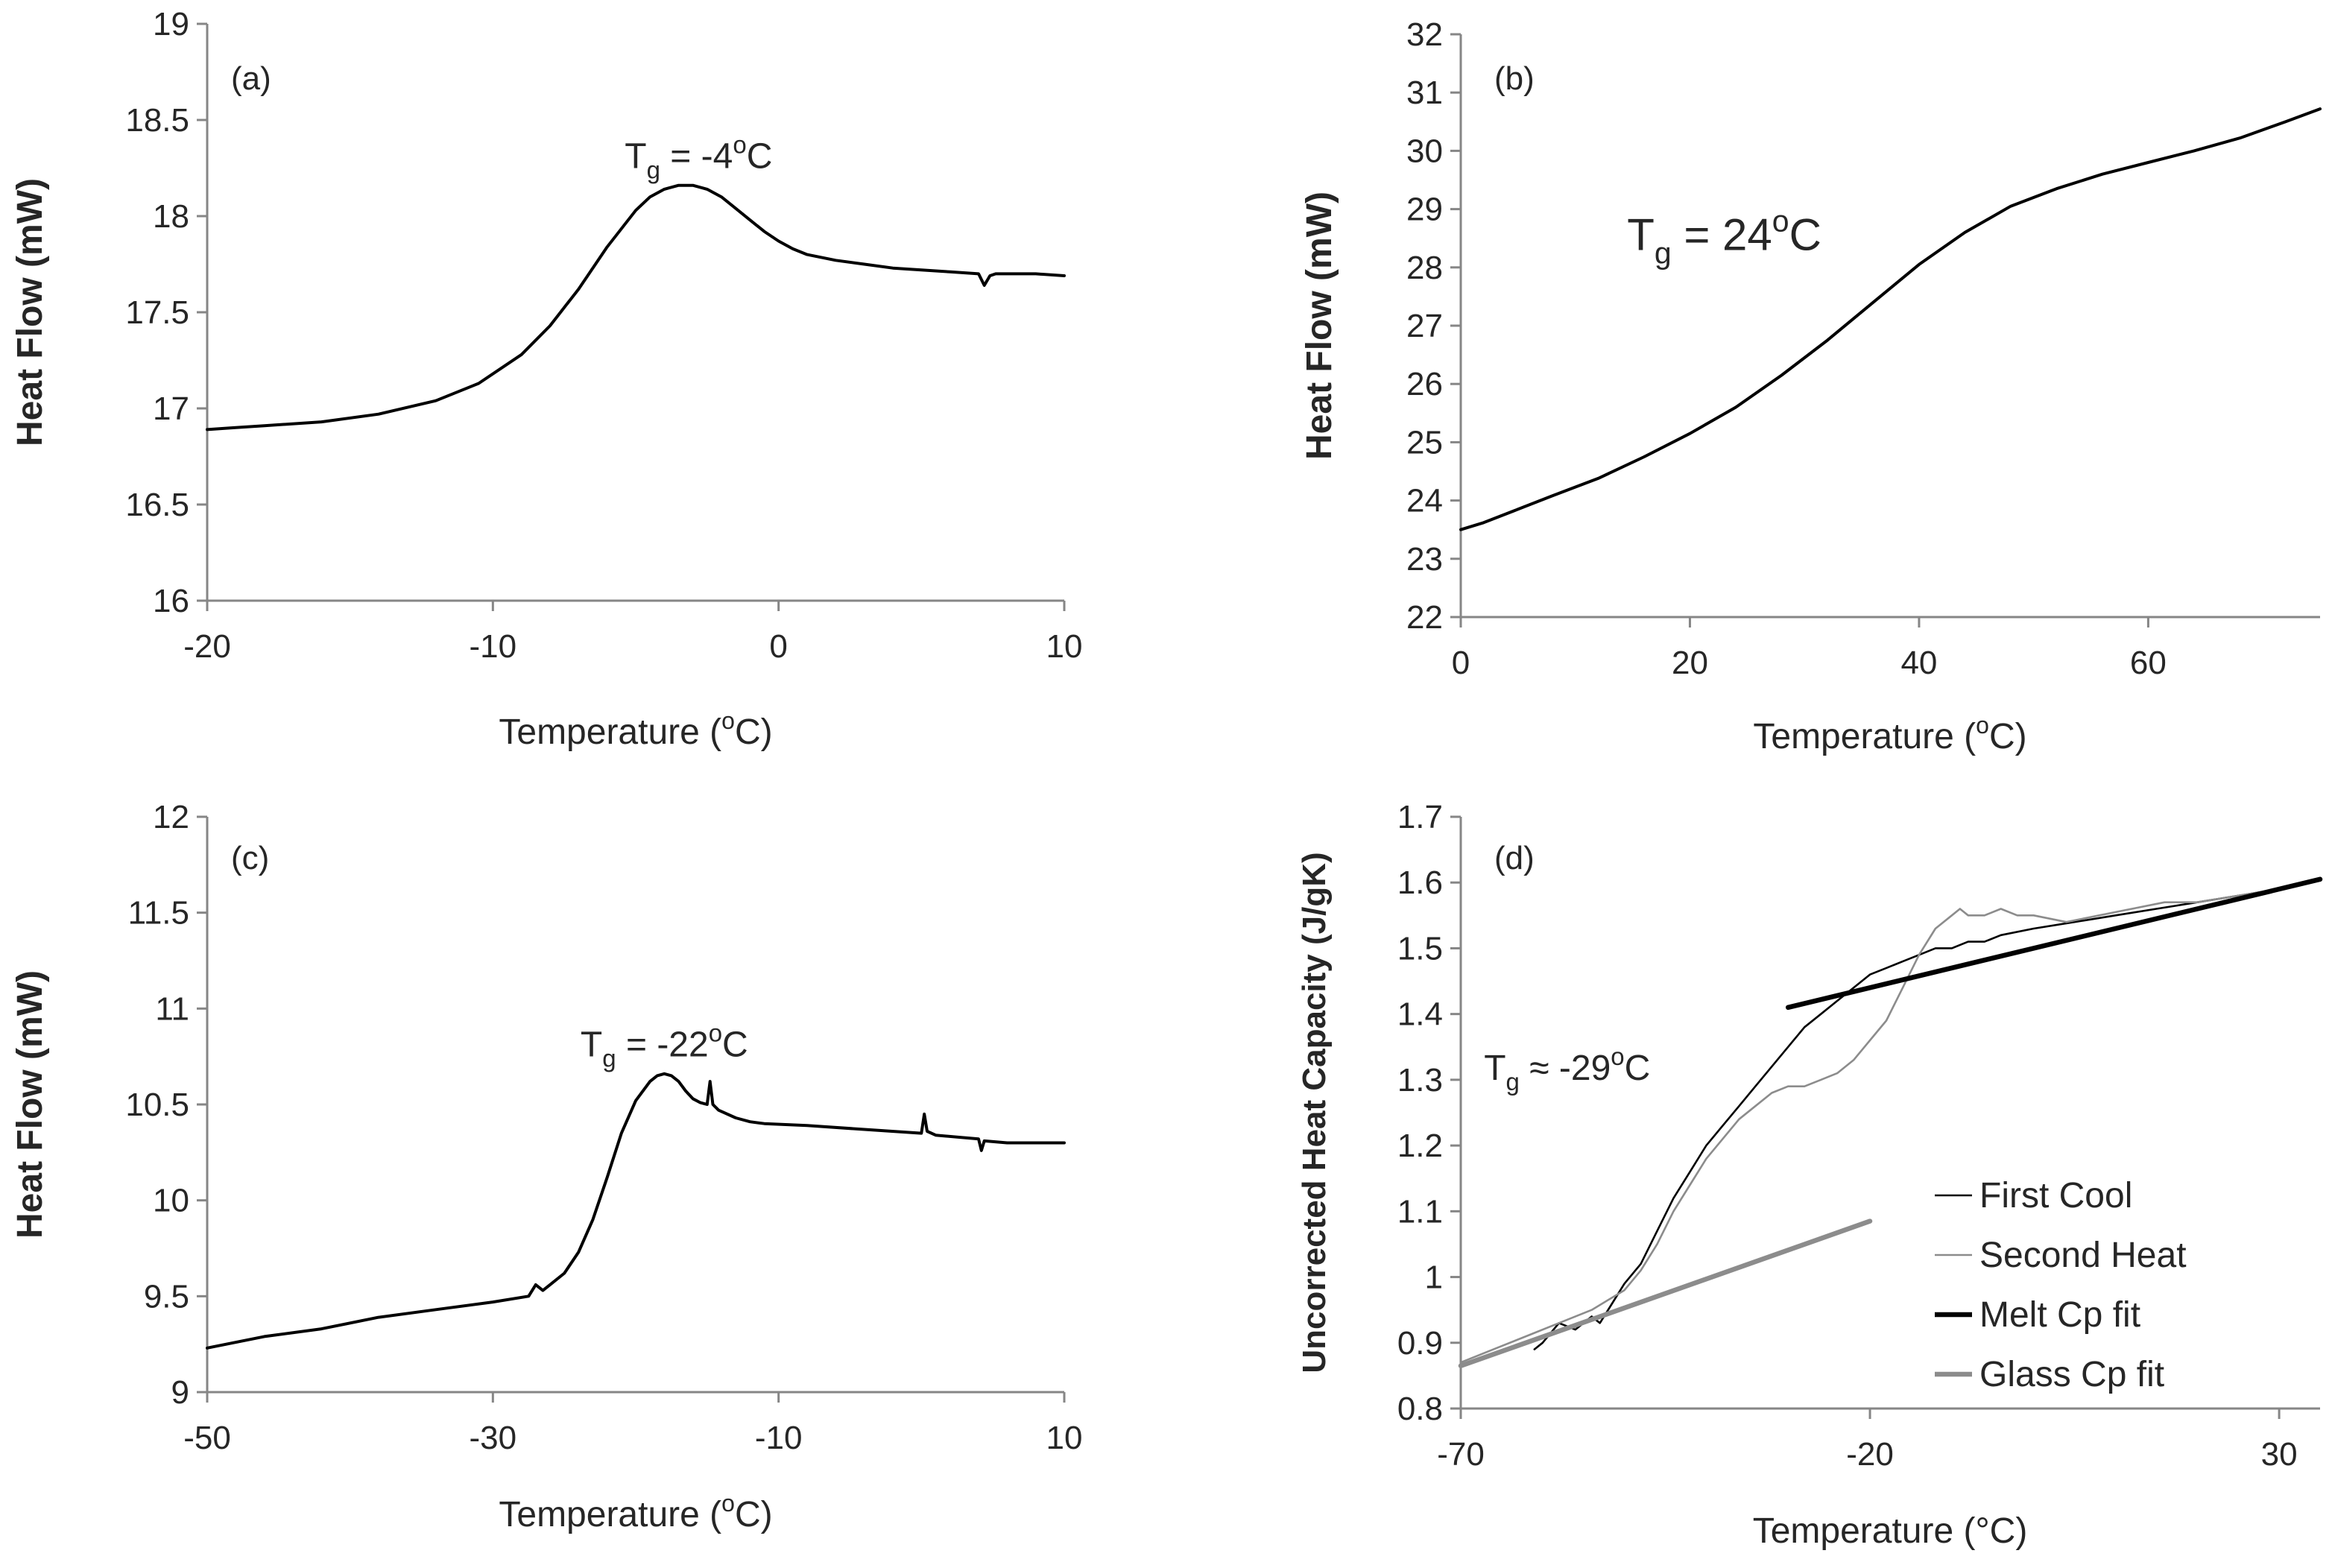 The image size is (2332, 1568). I want to click on panel-d-y-tick-label: 1.6, so click(1420, 883).